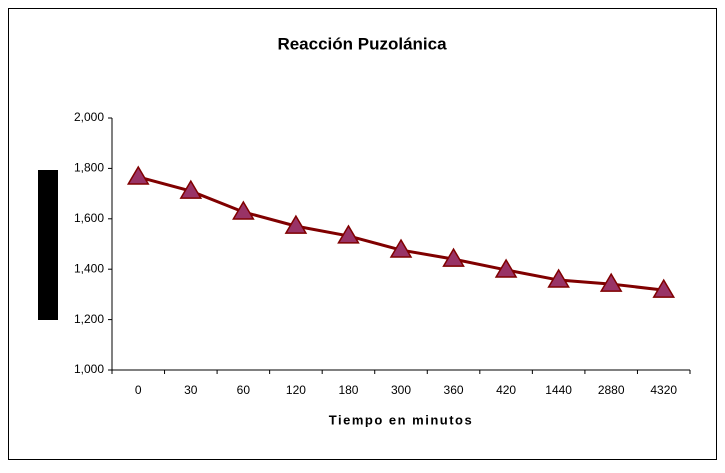 Image resolution: width=725 pixels, height=473 pixels. Describe the element at coordinates (89, 218) in the screenshot. I see `y-tick-label: 1,600` at that location.